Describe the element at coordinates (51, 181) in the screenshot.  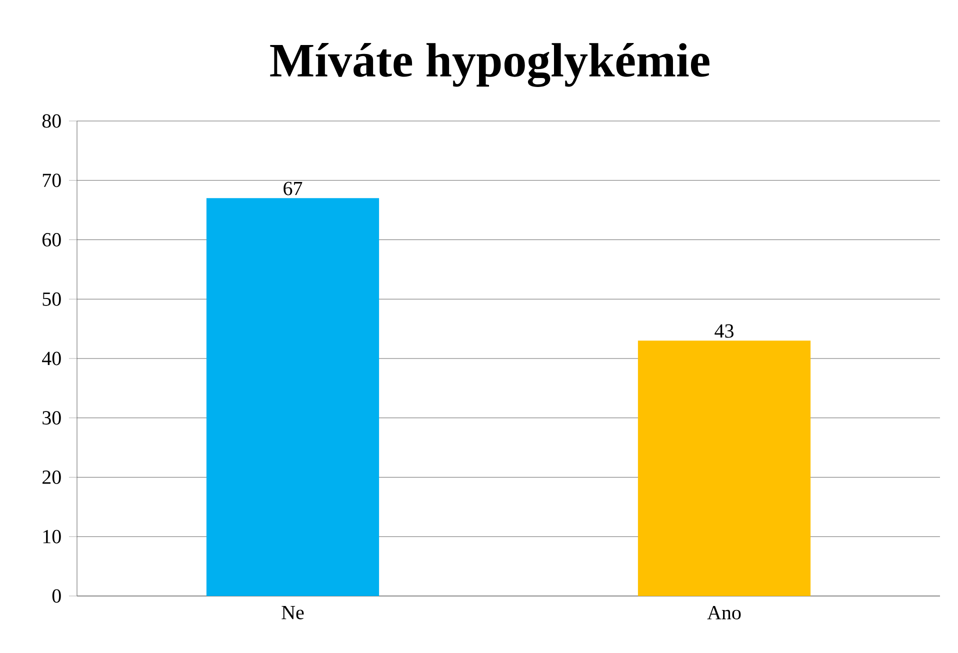
I see `y-tick-label: 70` at that location.